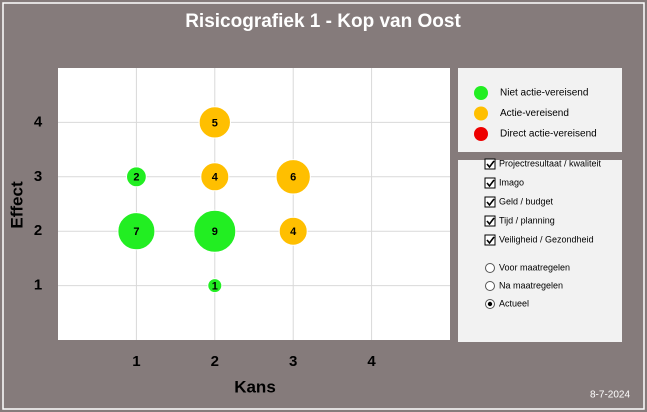 This screenshot has width=647, height=412. I want to click on radio-dot, so click(490, 304).